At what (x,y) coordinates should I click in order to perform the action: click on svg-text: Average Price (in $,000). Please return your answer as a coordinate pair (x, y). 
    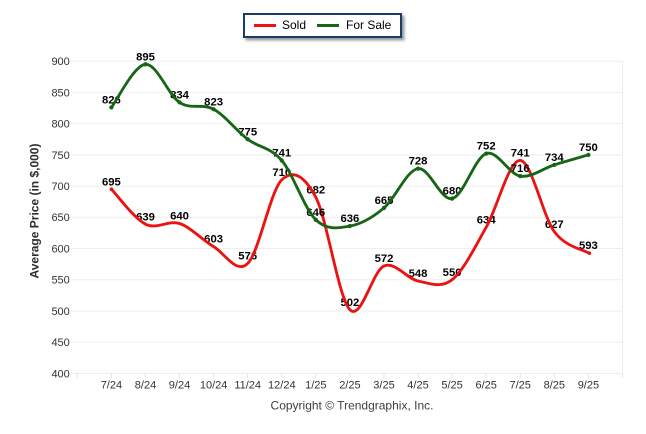
    Looking at the image, I should click on (35, 211).